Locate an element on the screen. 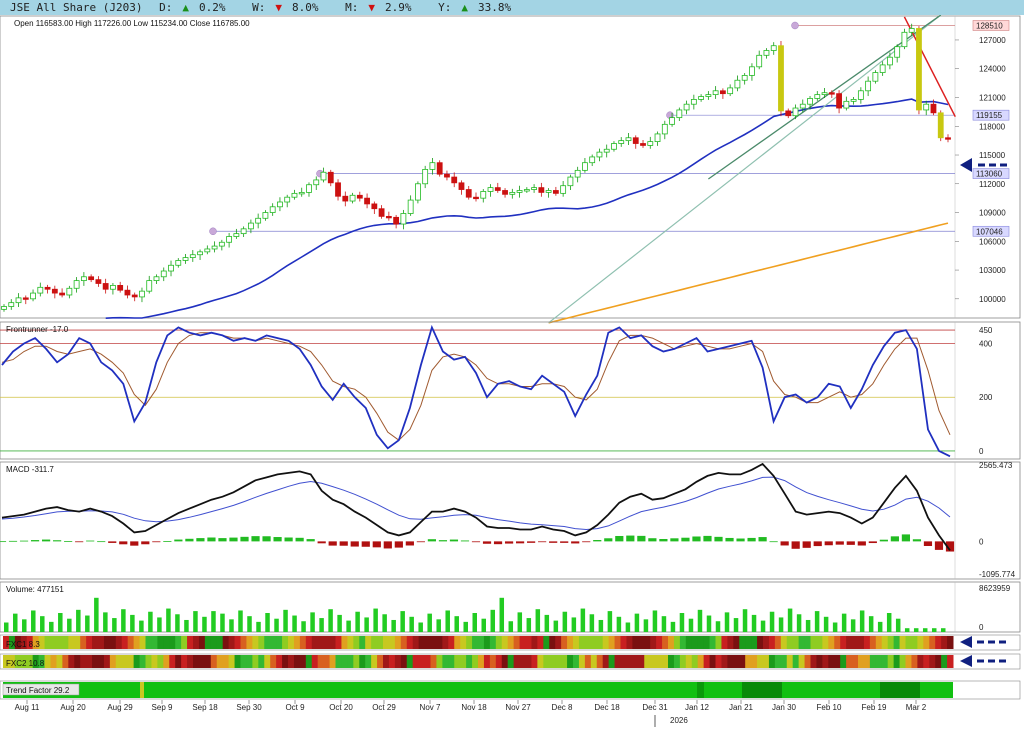 This screenshot has width=1024, height=735. level-anchor-dot is located at coordinates (213, 231).